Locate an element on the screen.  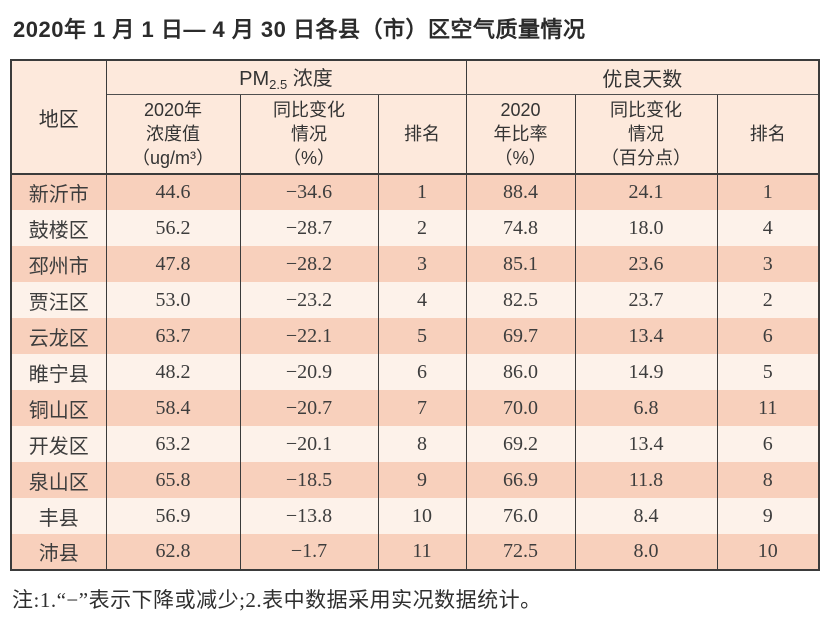
value-cell: 58.4 is located at coordinates (173, 408).